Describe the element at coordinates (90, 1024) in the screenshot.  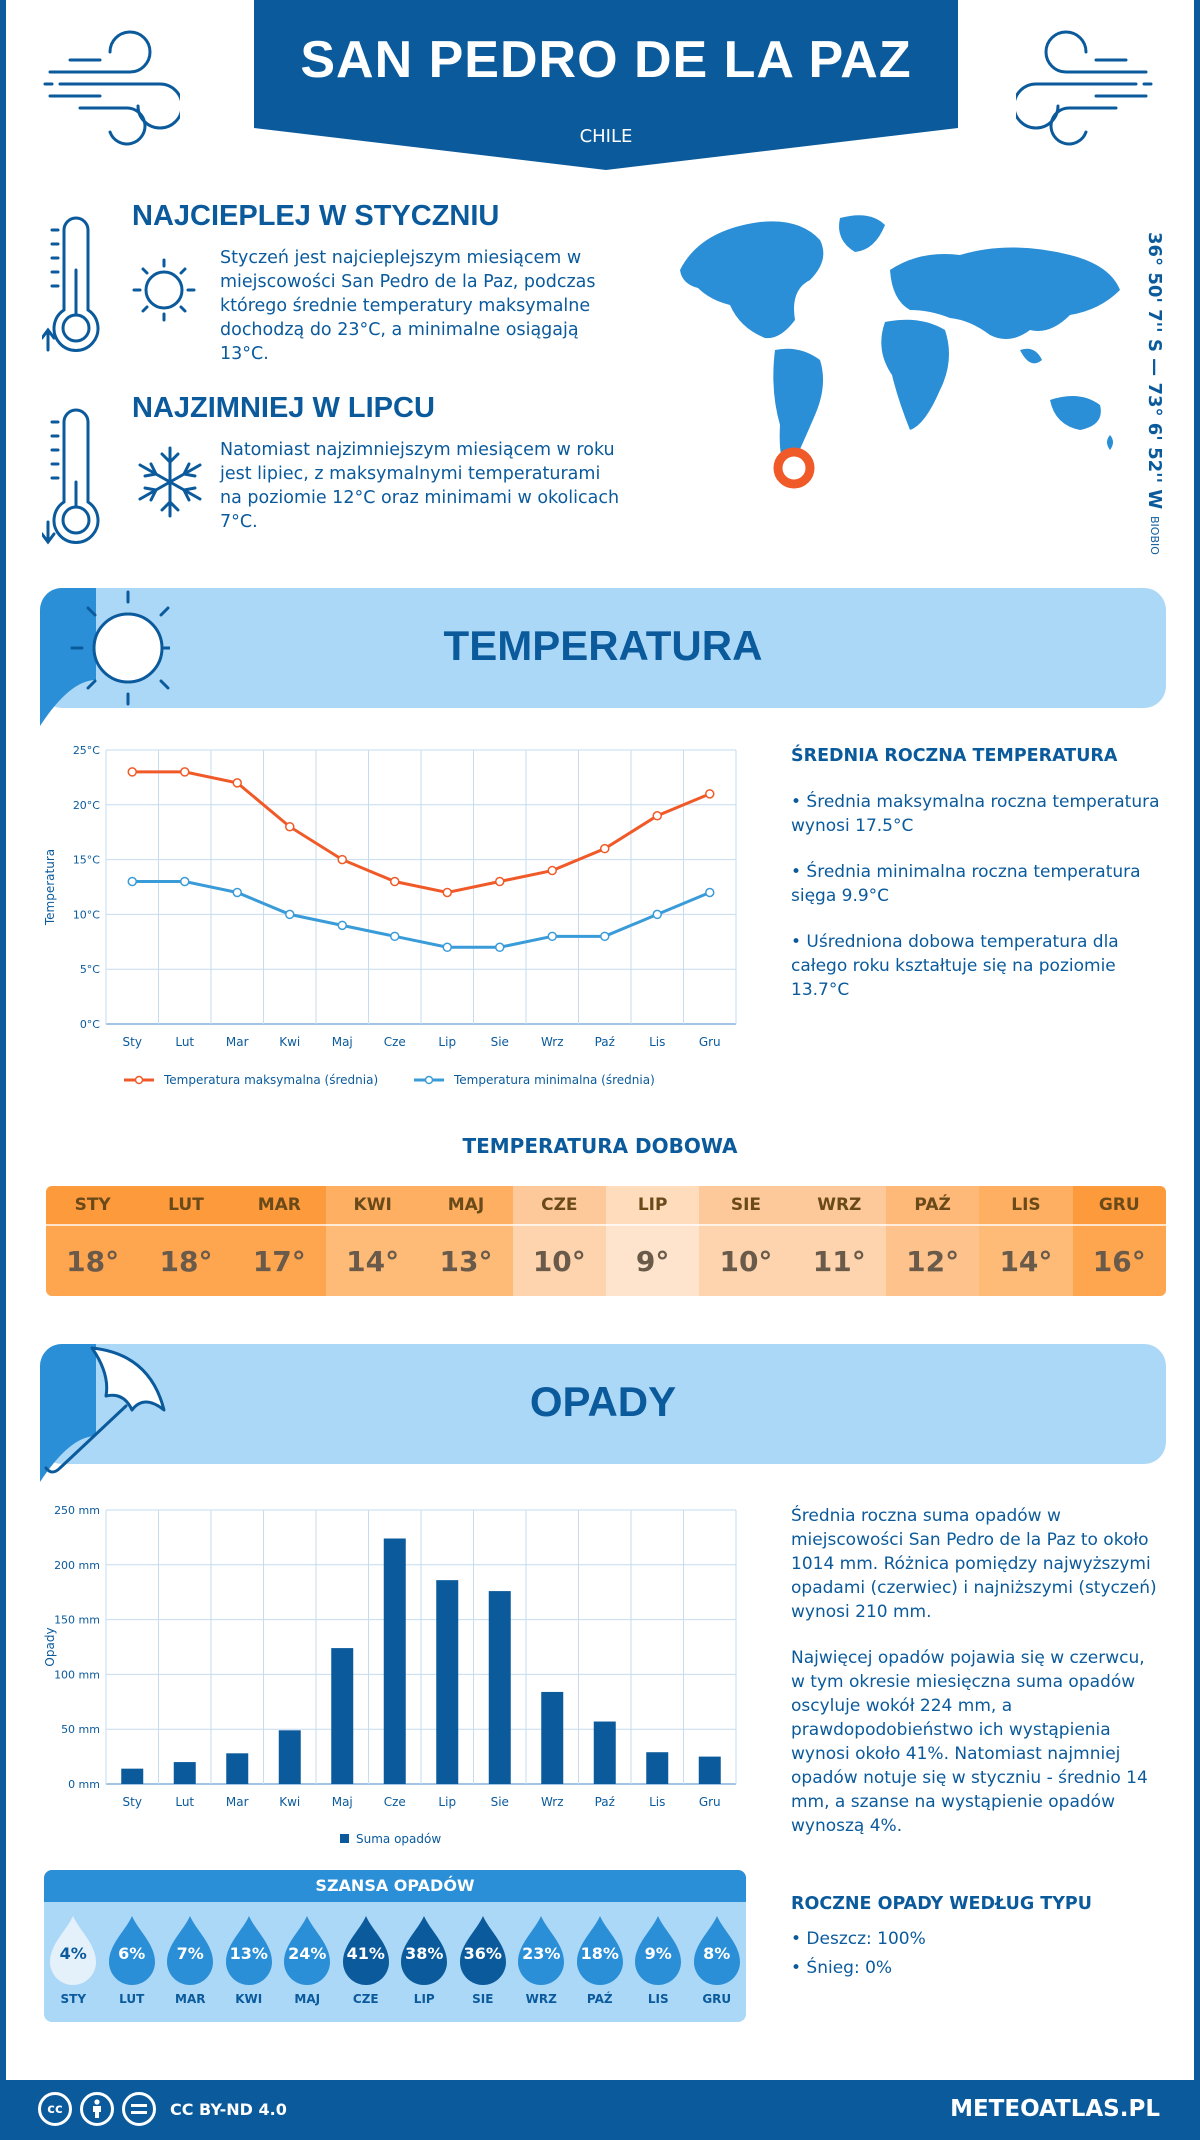
I see `y-tick-label: 0°C` at that location.